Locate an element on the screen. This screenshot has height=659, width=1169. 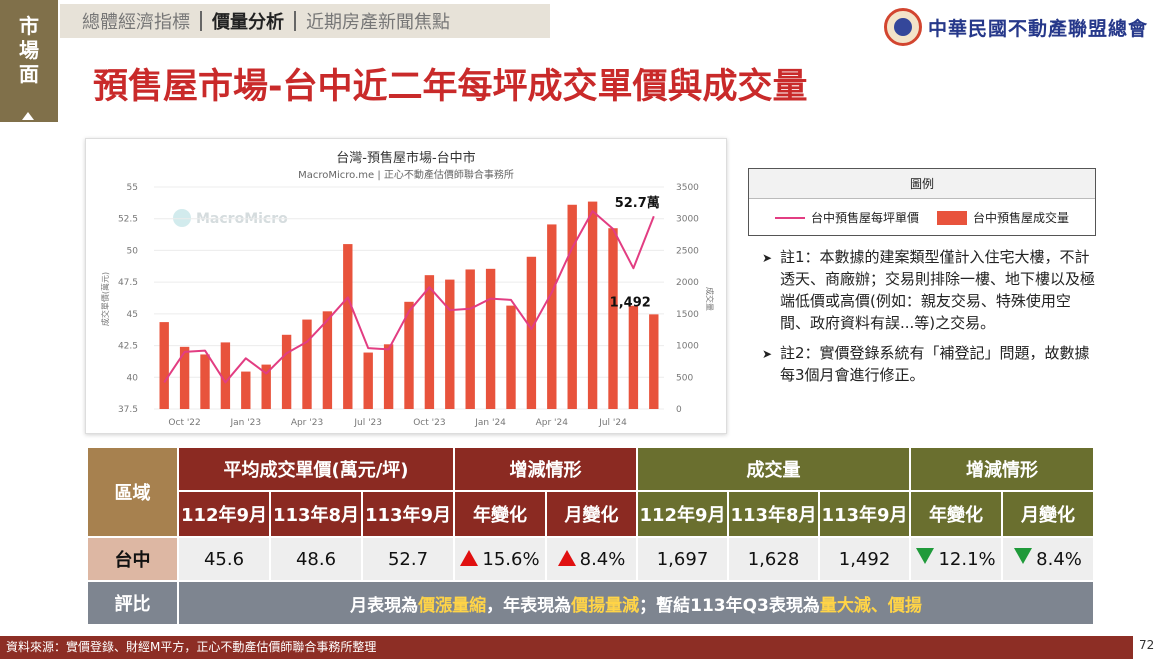
volume-annotation: 1,492 is located at coordinates (630, 302).